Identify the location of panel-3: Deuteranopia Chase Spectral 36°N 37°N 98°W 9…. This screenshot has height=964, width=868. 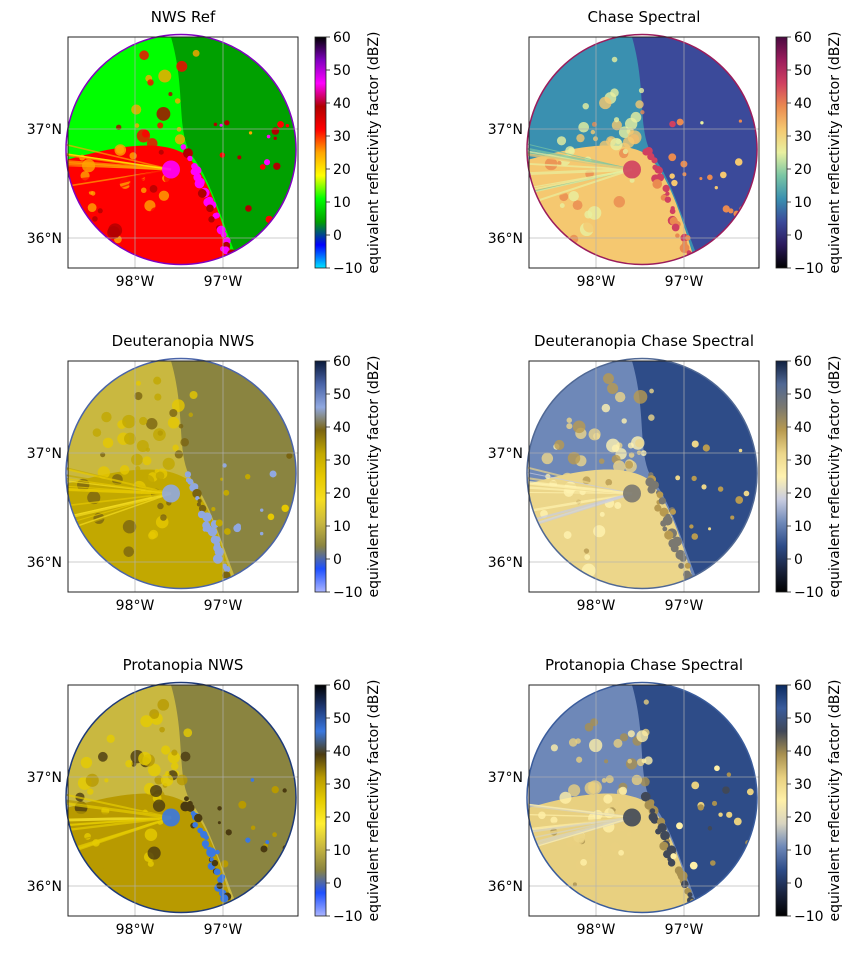
(665, 473).